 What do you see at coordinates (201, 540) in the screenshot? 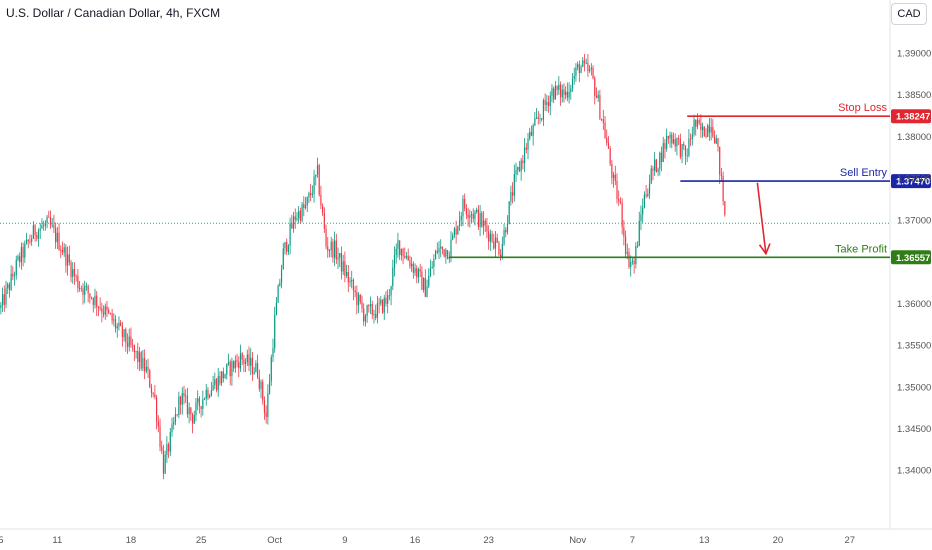
I see `x-tick-label: 25` at bounding box center [201, 540].